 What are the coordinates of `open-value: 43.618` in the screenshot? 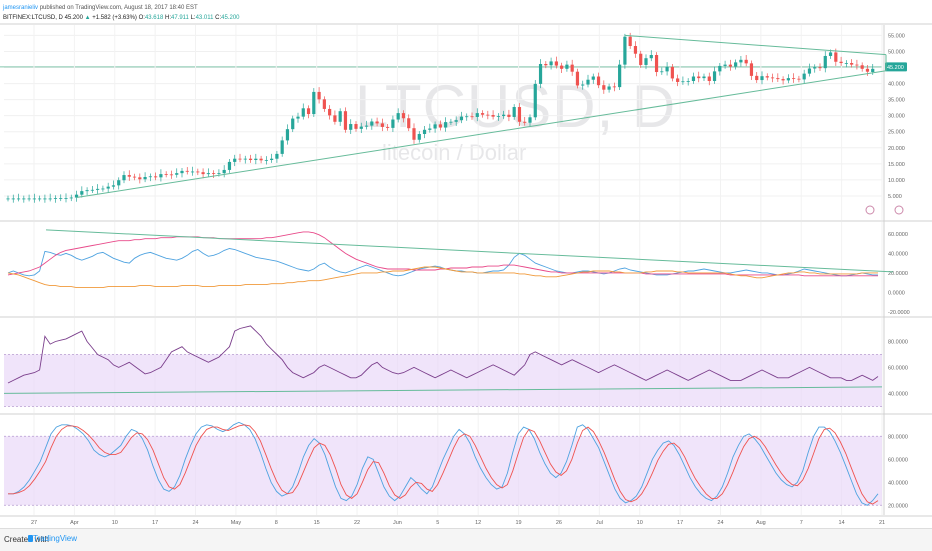 It's located at (154, 18).